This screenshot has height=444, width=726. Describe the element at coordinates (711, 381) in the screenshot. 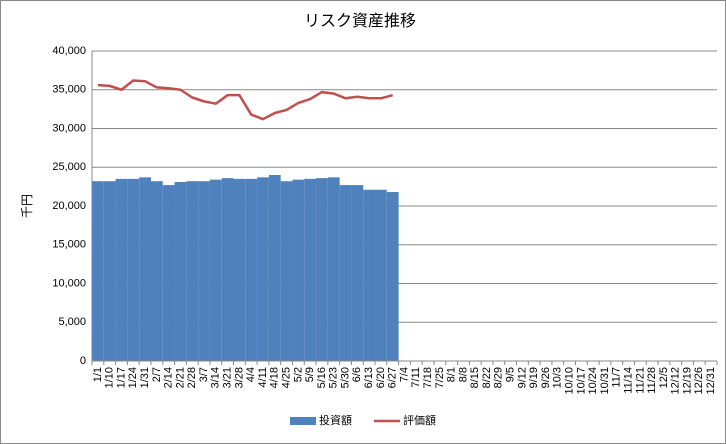

I see `x-tick-label: 12/31` at that location.